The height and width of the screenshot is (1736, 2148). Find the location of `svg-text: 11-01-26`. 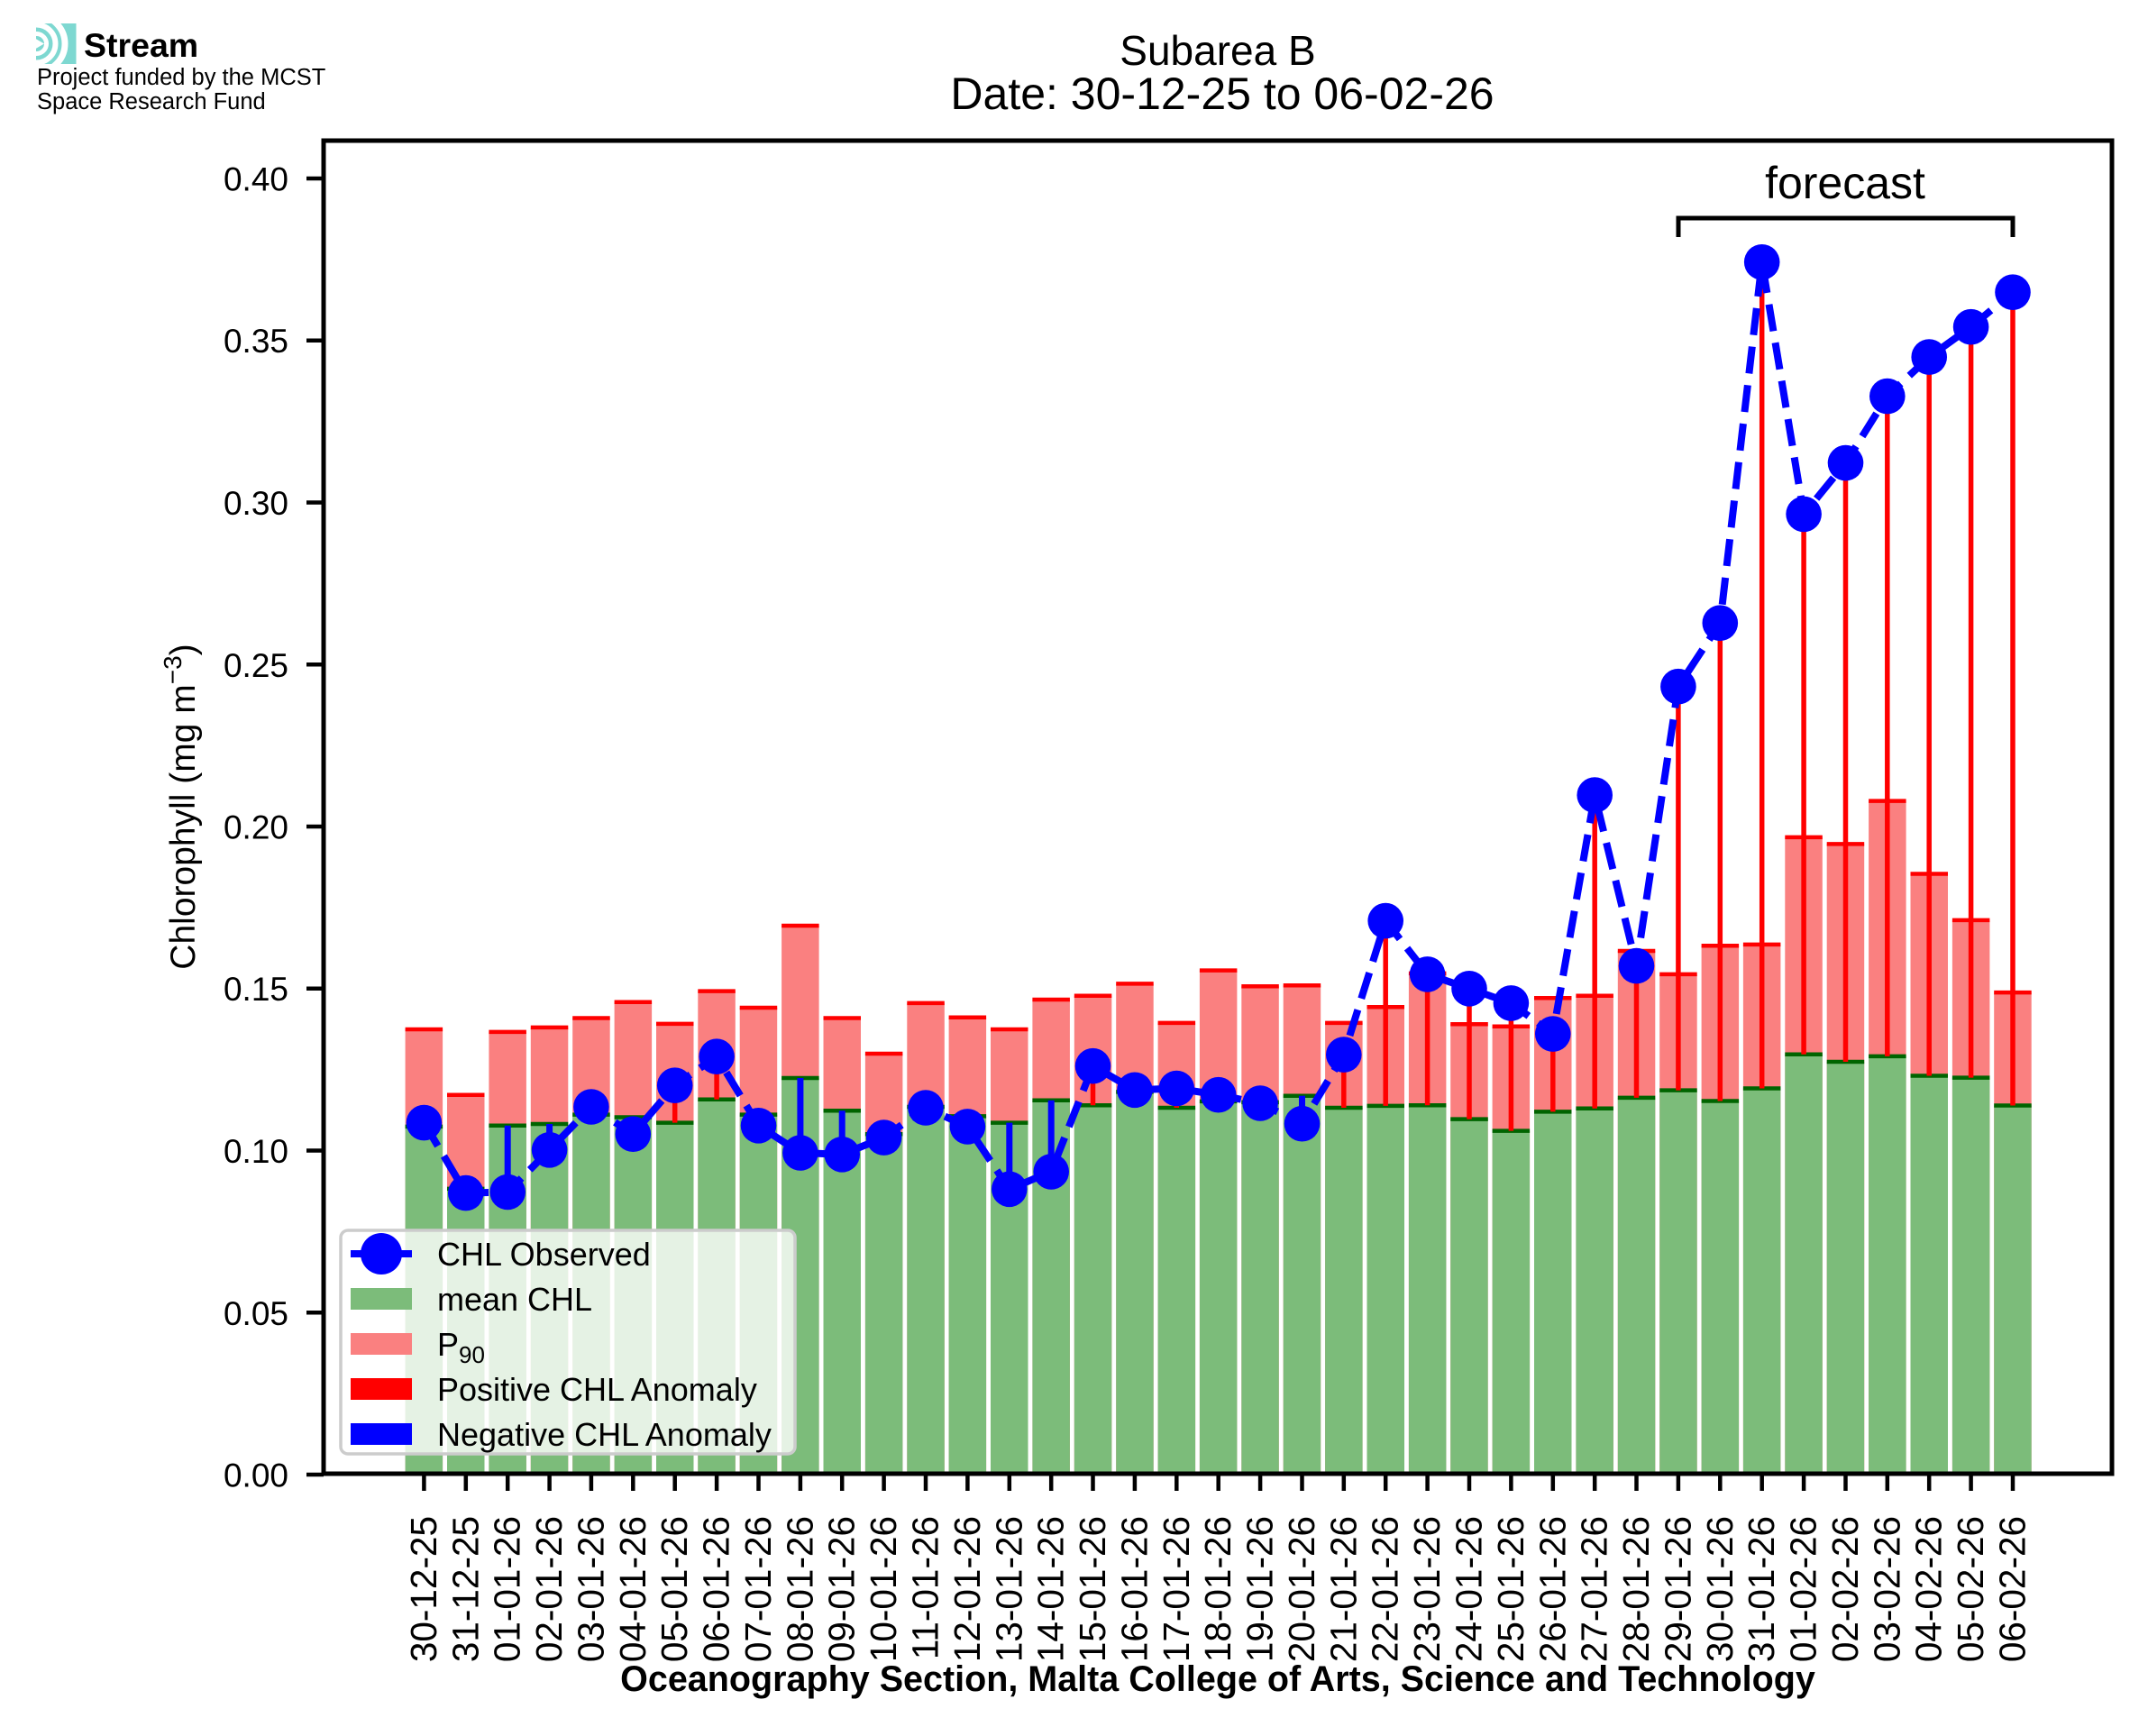

svg-text: 11-01-26 is located at coordinates (926, 1587).